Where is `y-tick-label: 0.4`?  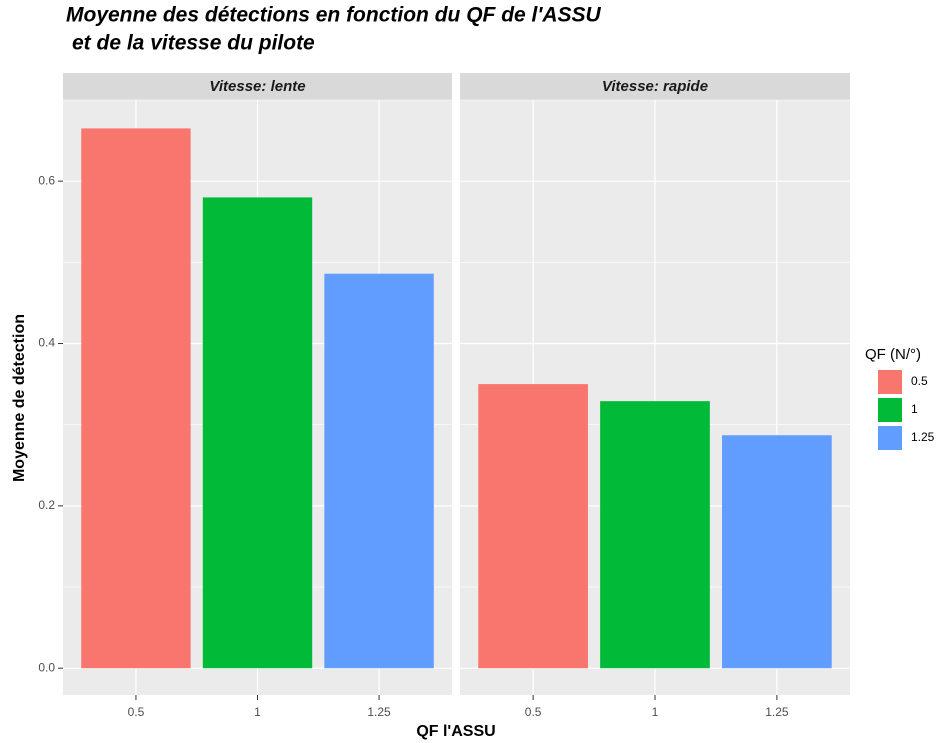
y-tick-label: 0.4 is located at coordinates (46, 343).